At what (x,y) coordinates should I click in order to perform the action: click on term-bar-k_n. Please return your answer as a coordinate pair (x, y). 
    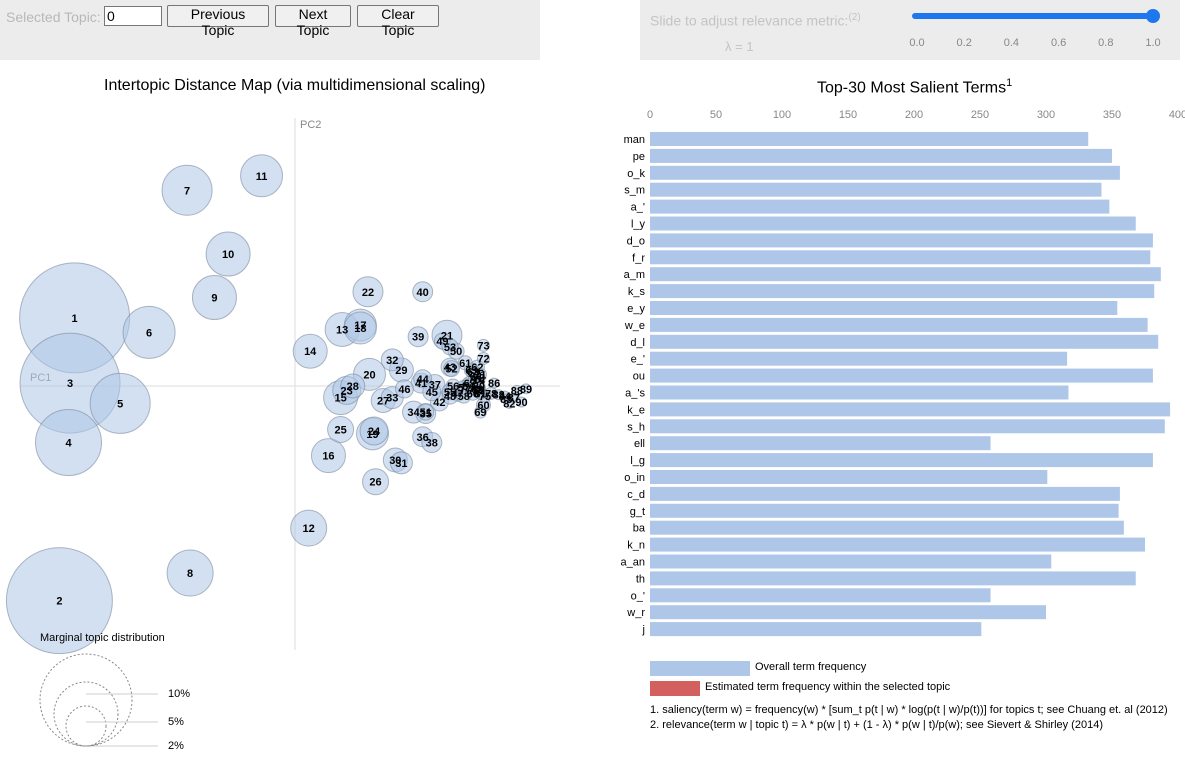
    Looking at the image, I should click on (897, 544).